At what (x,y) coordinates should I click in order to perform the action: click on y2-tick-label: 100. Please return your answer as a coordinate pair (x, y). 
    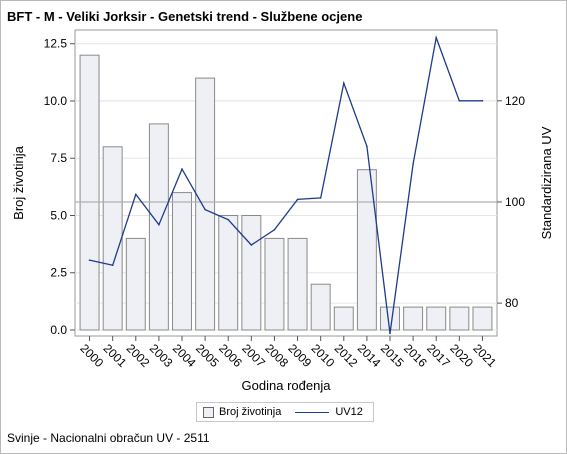
    Looking at the image, I should click on (515, 202).